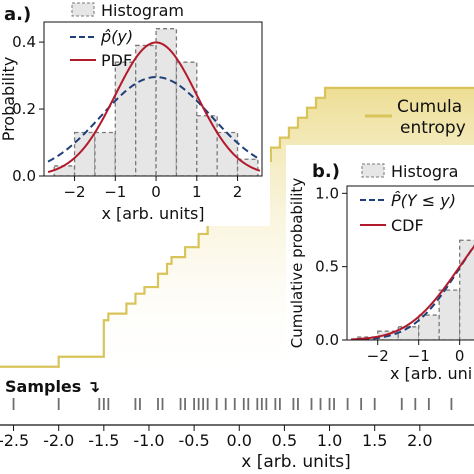 This screenshot has height=474, width=474. What do you see at coordinates (412, 292) in the screenshot?
I see `inset-b-cdf-curve` at bounding box center [412, 292].